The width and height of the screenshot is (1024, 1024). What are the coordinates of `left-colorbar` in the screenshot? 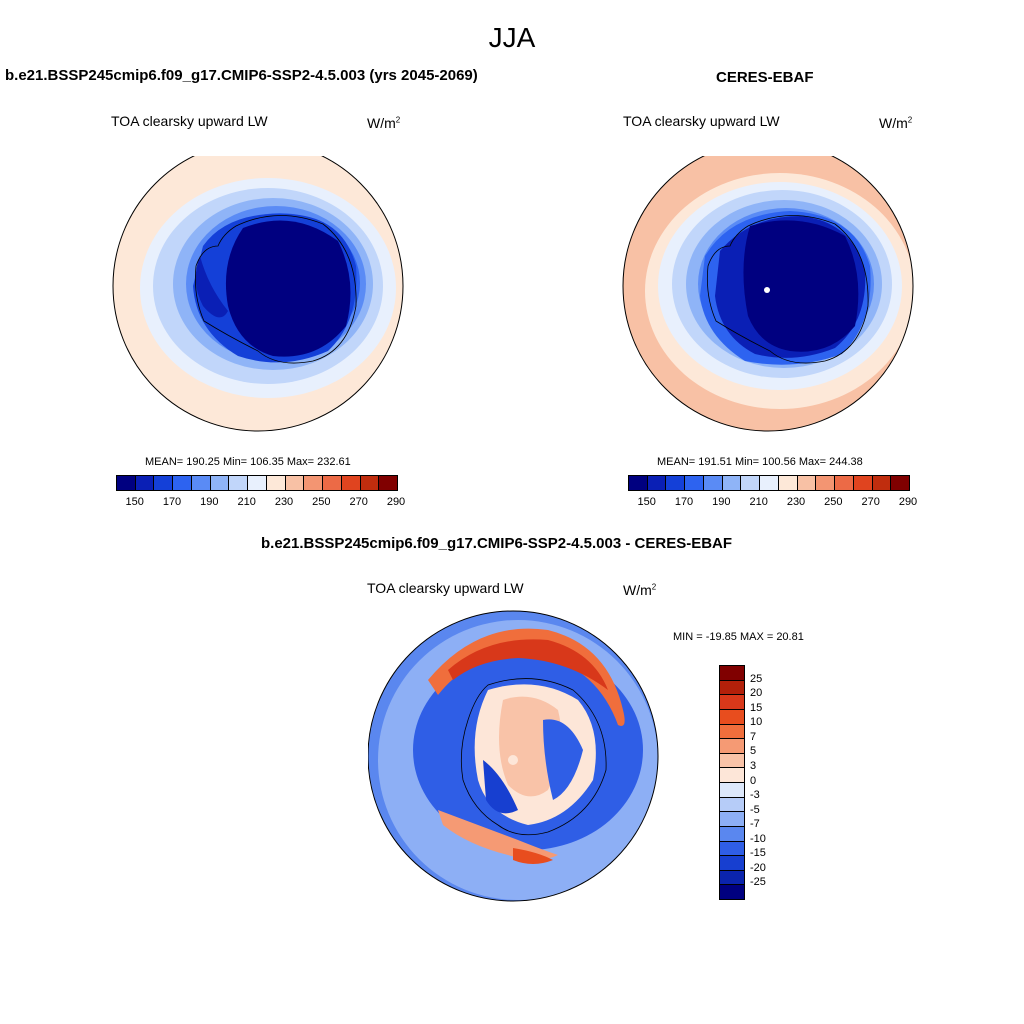 It's located at (257, 483).